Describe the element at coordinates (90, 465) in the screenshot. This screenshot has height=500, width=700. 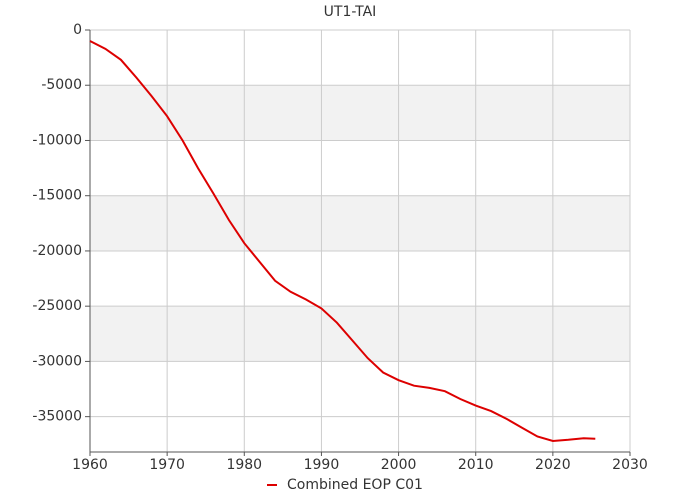
I see `x-tick-label: 1960` at that location.